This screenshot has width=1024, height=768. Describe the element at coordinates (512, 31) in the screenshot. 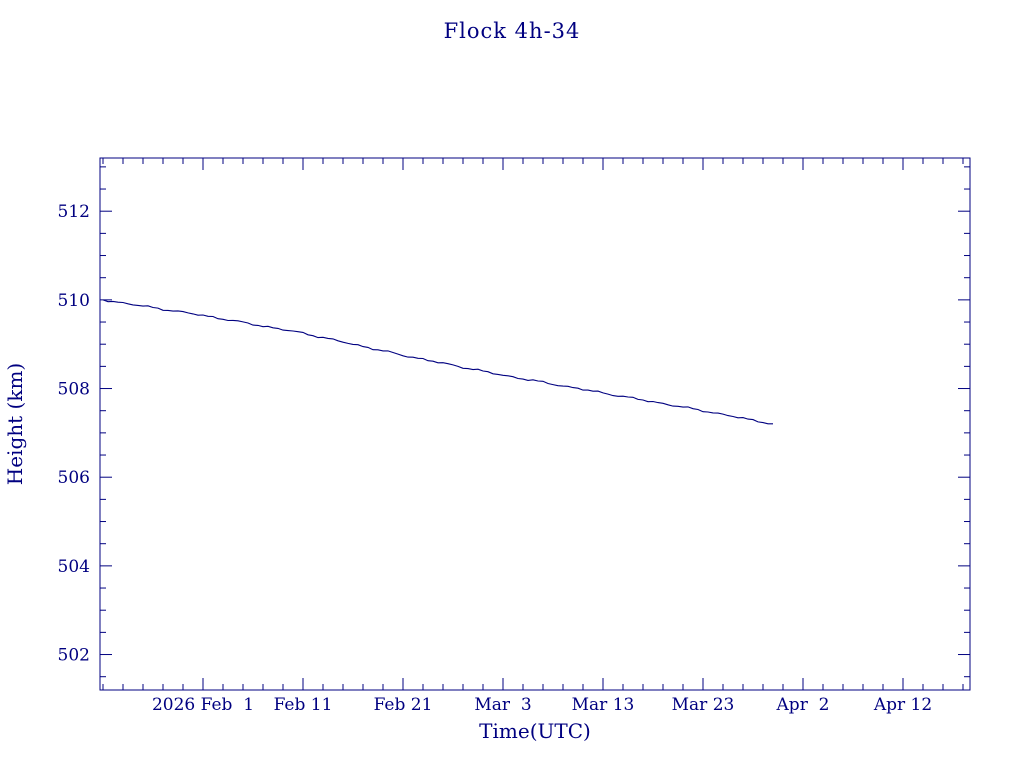

I see `chart-title: Flock 4h-34` at that location.